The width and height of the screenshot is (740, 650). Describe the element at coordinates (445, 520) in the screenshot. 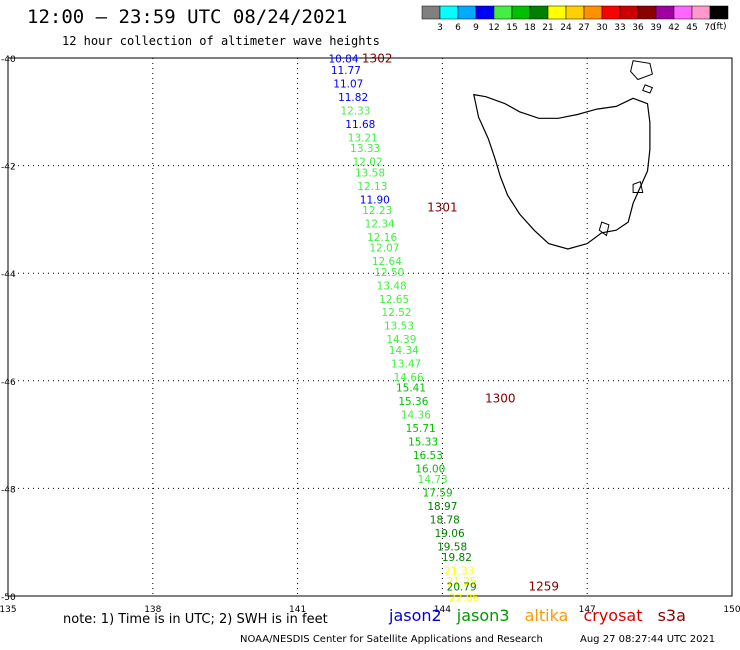

I see `swh-observation: 18.78` at that location.